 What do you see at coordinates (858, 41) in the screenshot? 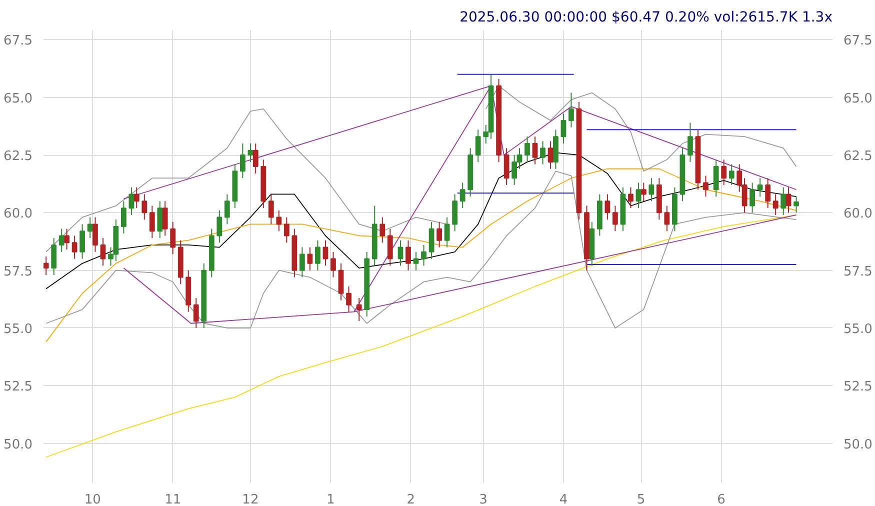
I see `y2-tick-label: 67.5` at bounding box center [858, 41].